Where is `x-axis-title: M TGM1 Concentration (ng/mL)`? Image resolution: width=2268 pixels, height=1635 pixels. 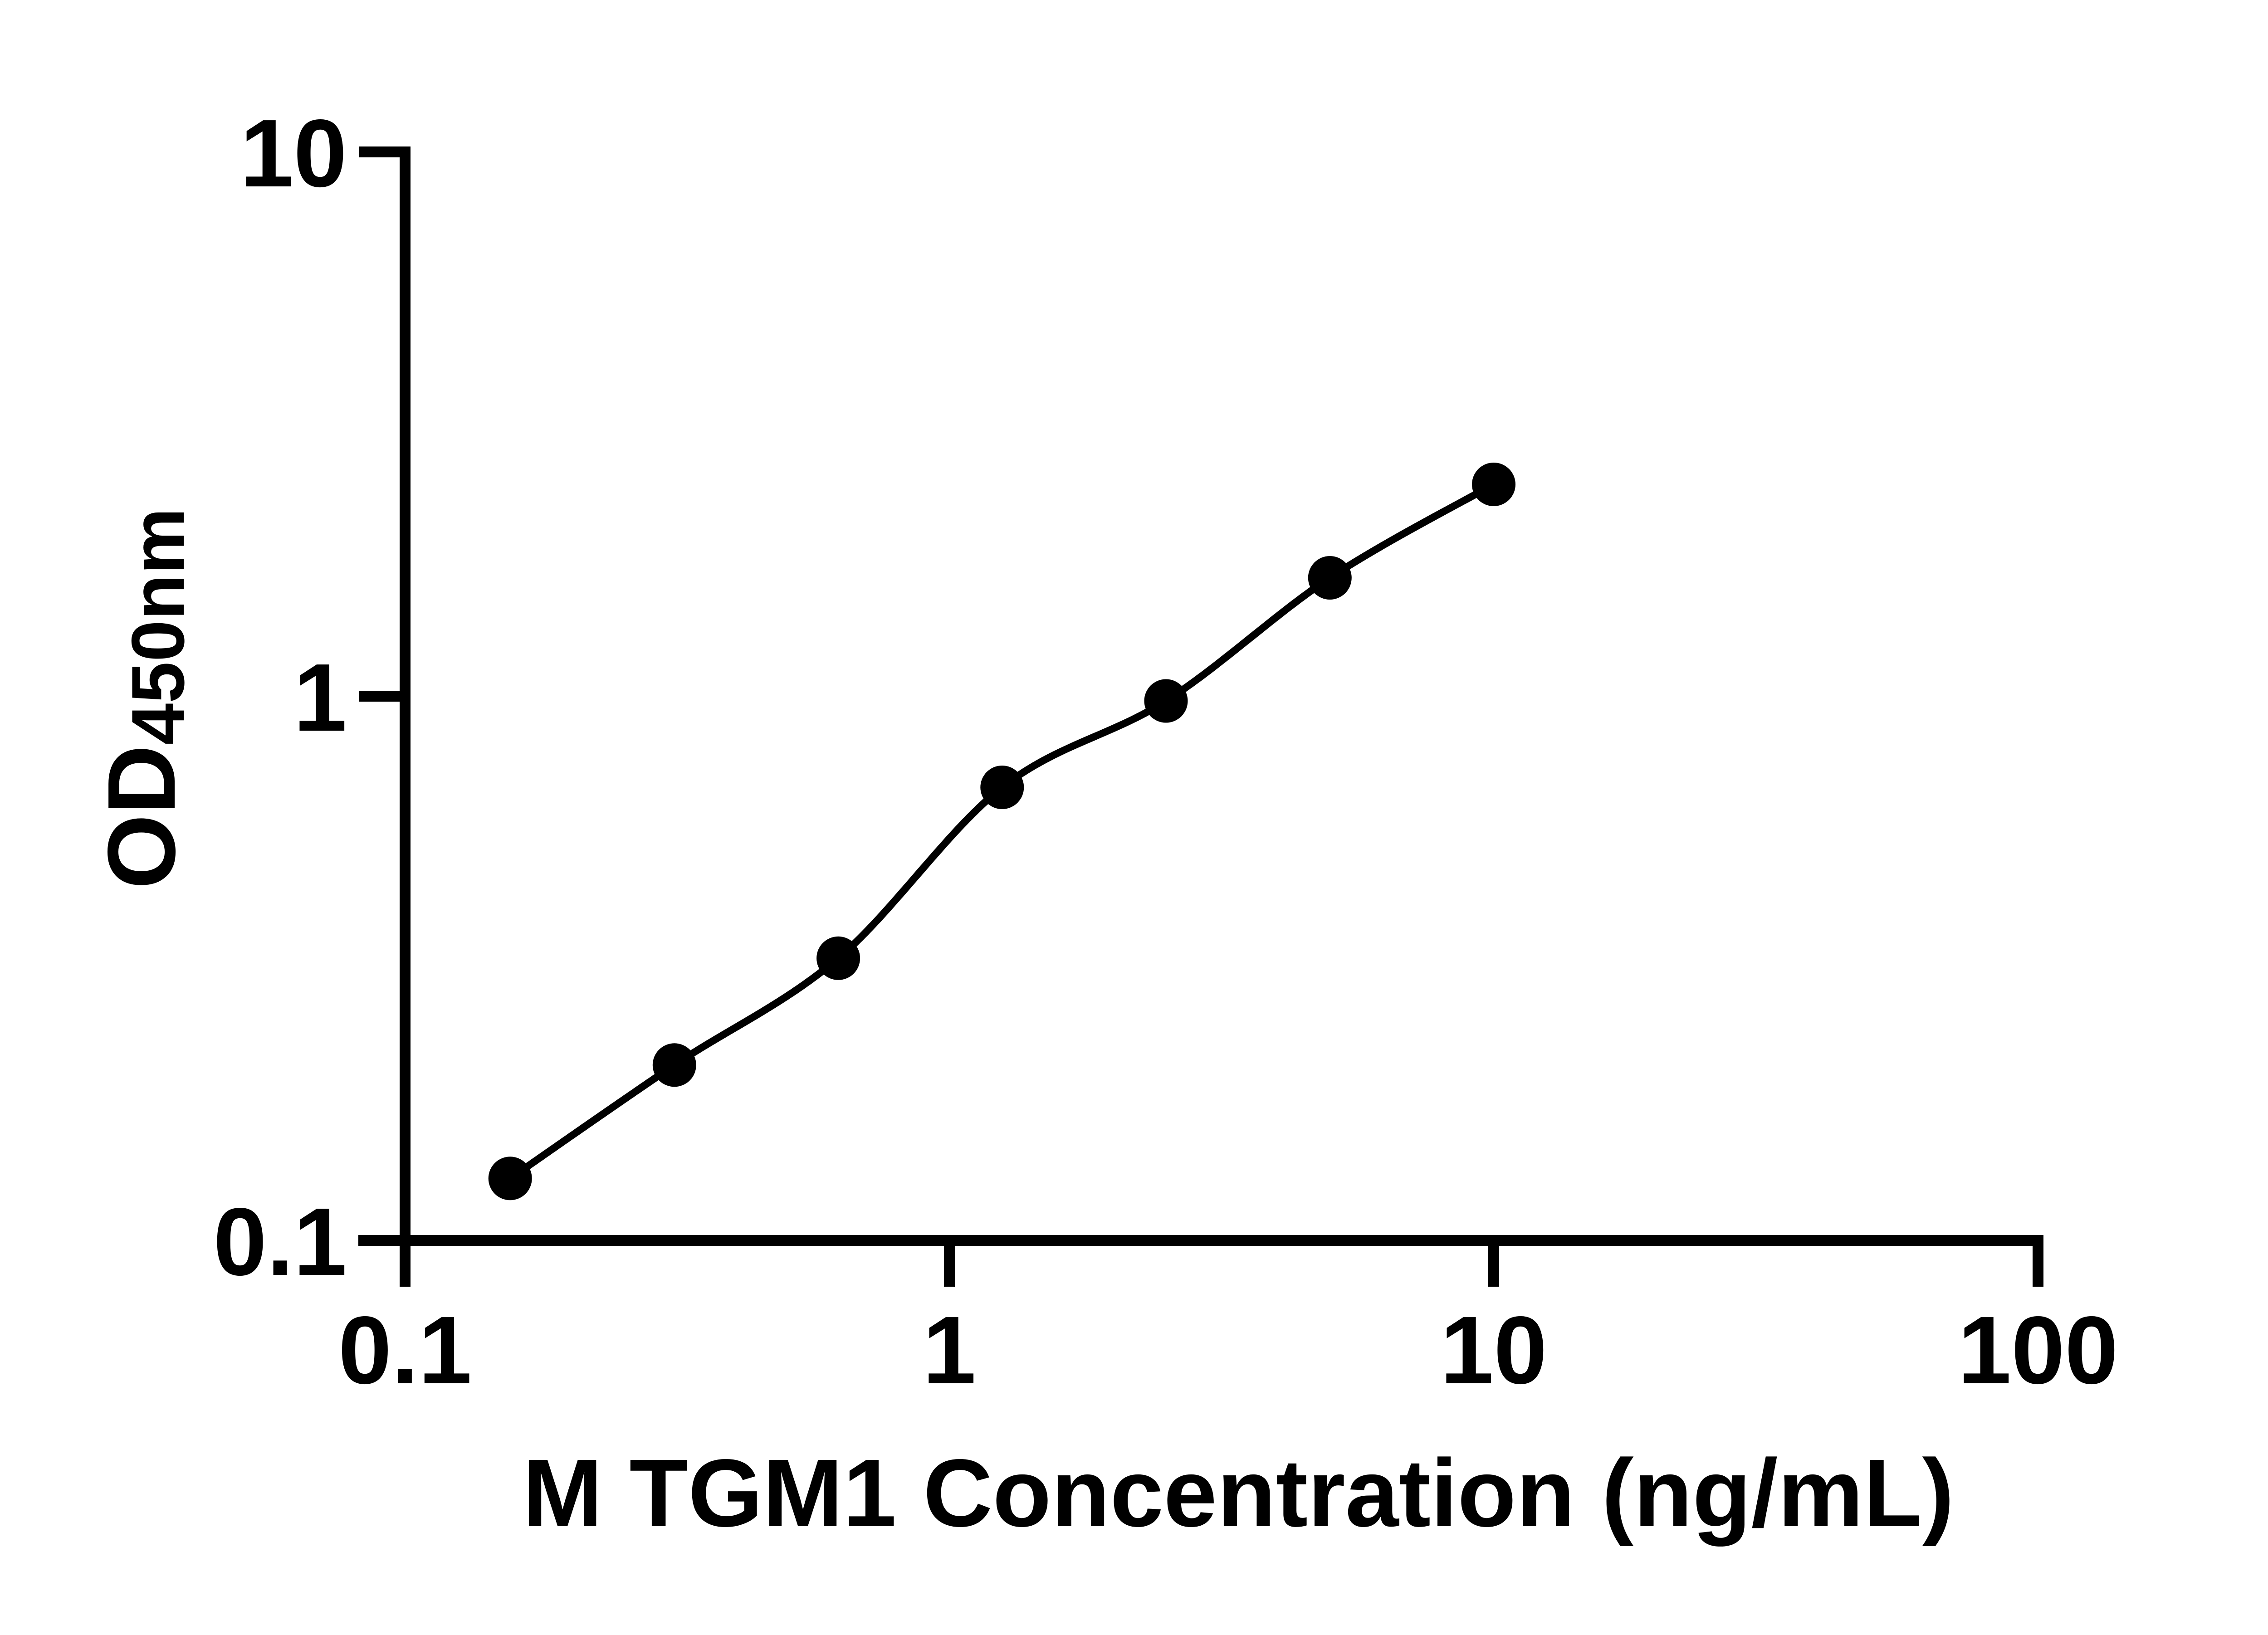 x-axis-title: M TGM1 Concentration (ng/mL) is located at coordinates (1238, 1493).